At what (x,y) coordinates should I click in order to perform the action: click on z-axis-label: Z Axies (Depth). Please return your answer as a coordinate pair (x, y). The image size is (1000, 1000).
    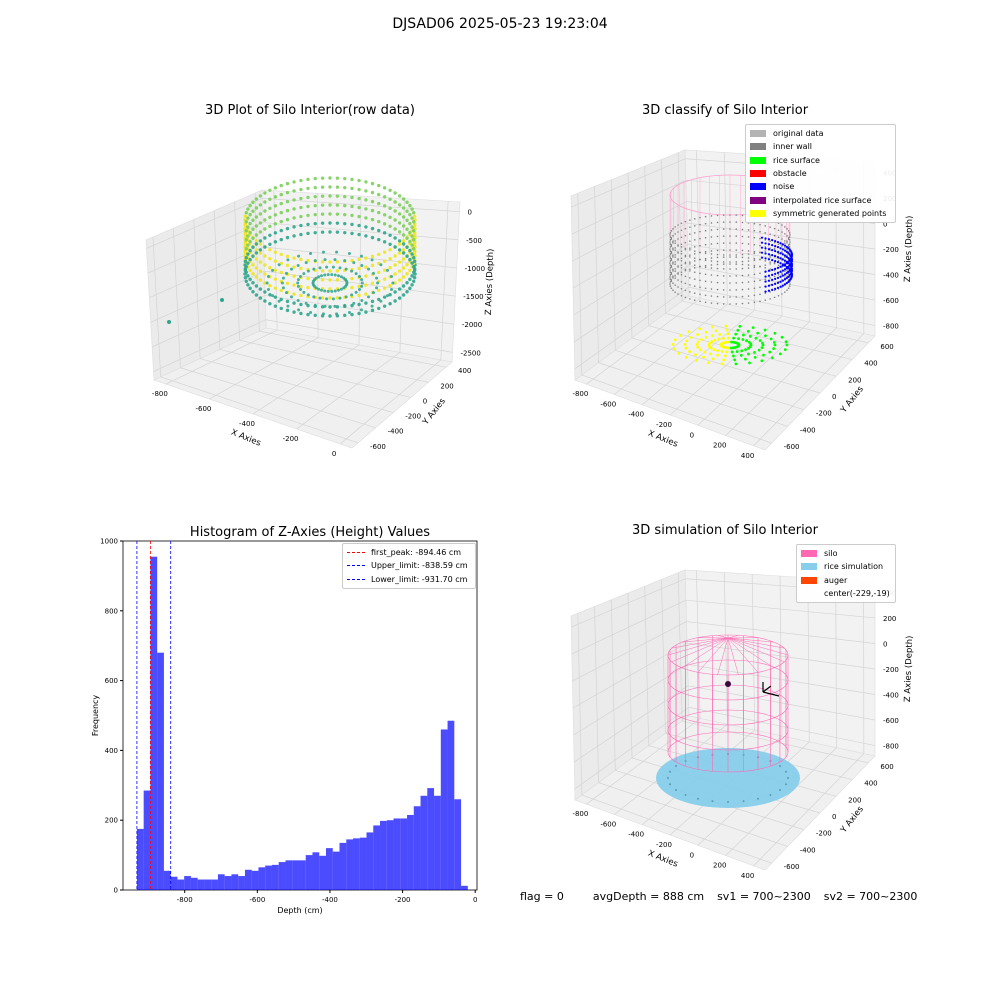
    Looking at the image, I should click on (490, 281).